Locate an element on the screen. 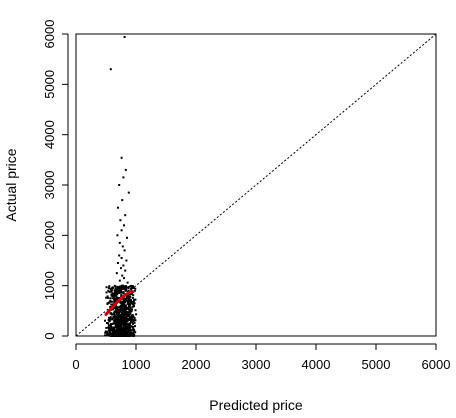  x-axis-title: Predicted price is located at coordinates (256, 405).